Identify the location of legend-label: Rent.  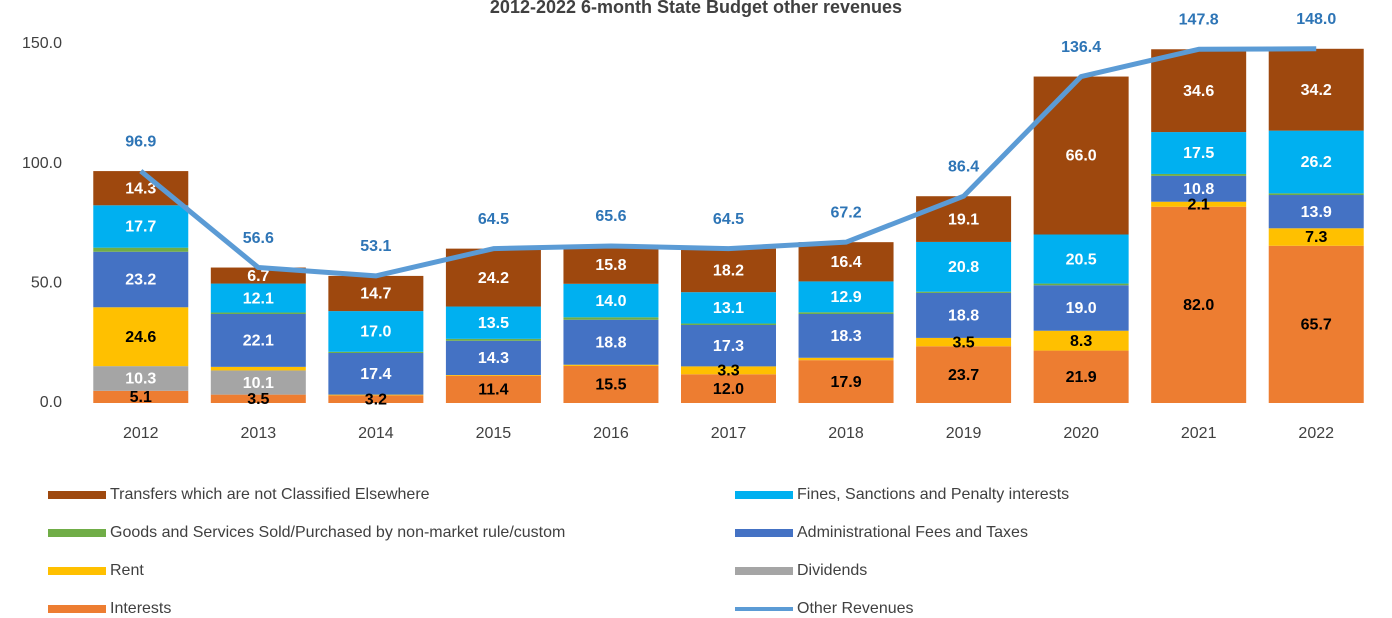
(127, 570).